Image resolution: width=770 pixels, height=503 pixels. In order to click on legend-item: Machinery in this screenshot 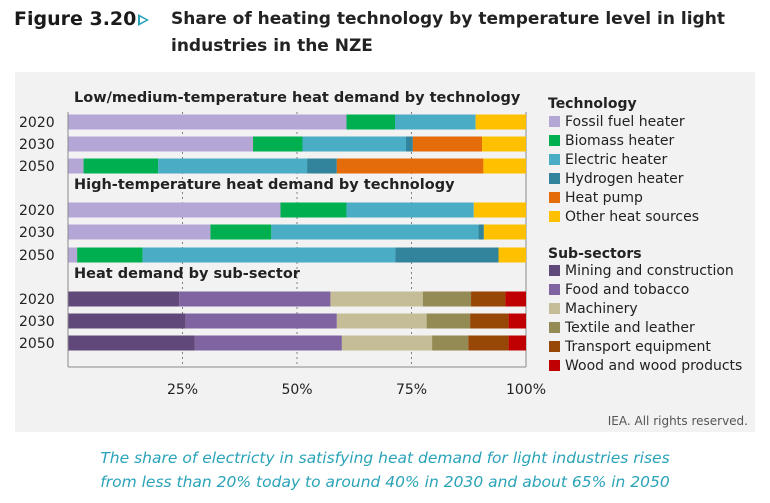, I will do `click(601, 309)`.